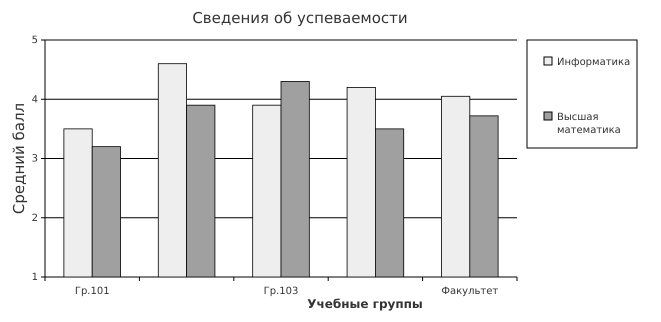 The image size is (661, 322). What do you see at coordinates (35, 218) in the screenshot?
I see `y-tick-label: 2` at bounding box center [35, 218].